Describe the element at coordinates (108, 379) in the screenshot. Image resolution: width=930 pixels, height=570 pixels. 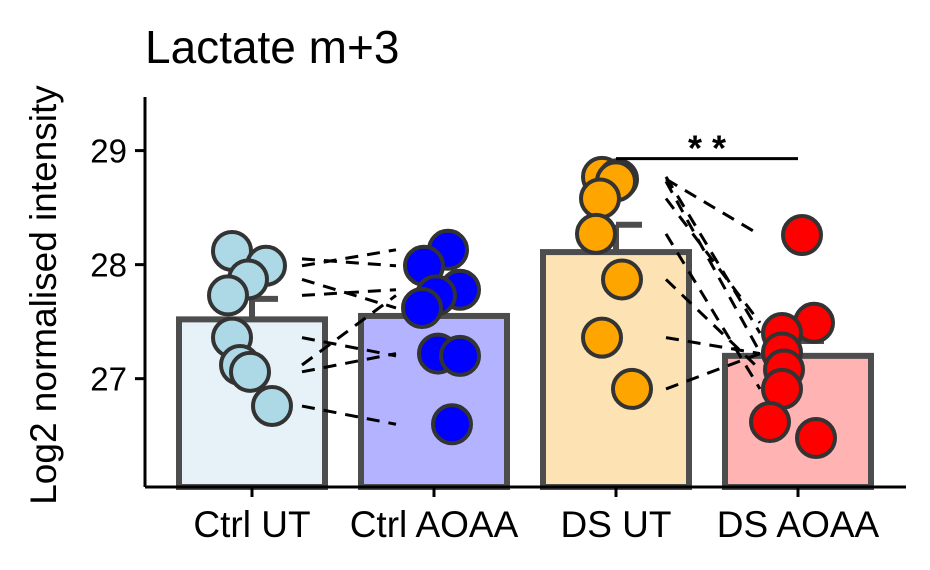
I see `y-tick-label-27: 27` at that location.